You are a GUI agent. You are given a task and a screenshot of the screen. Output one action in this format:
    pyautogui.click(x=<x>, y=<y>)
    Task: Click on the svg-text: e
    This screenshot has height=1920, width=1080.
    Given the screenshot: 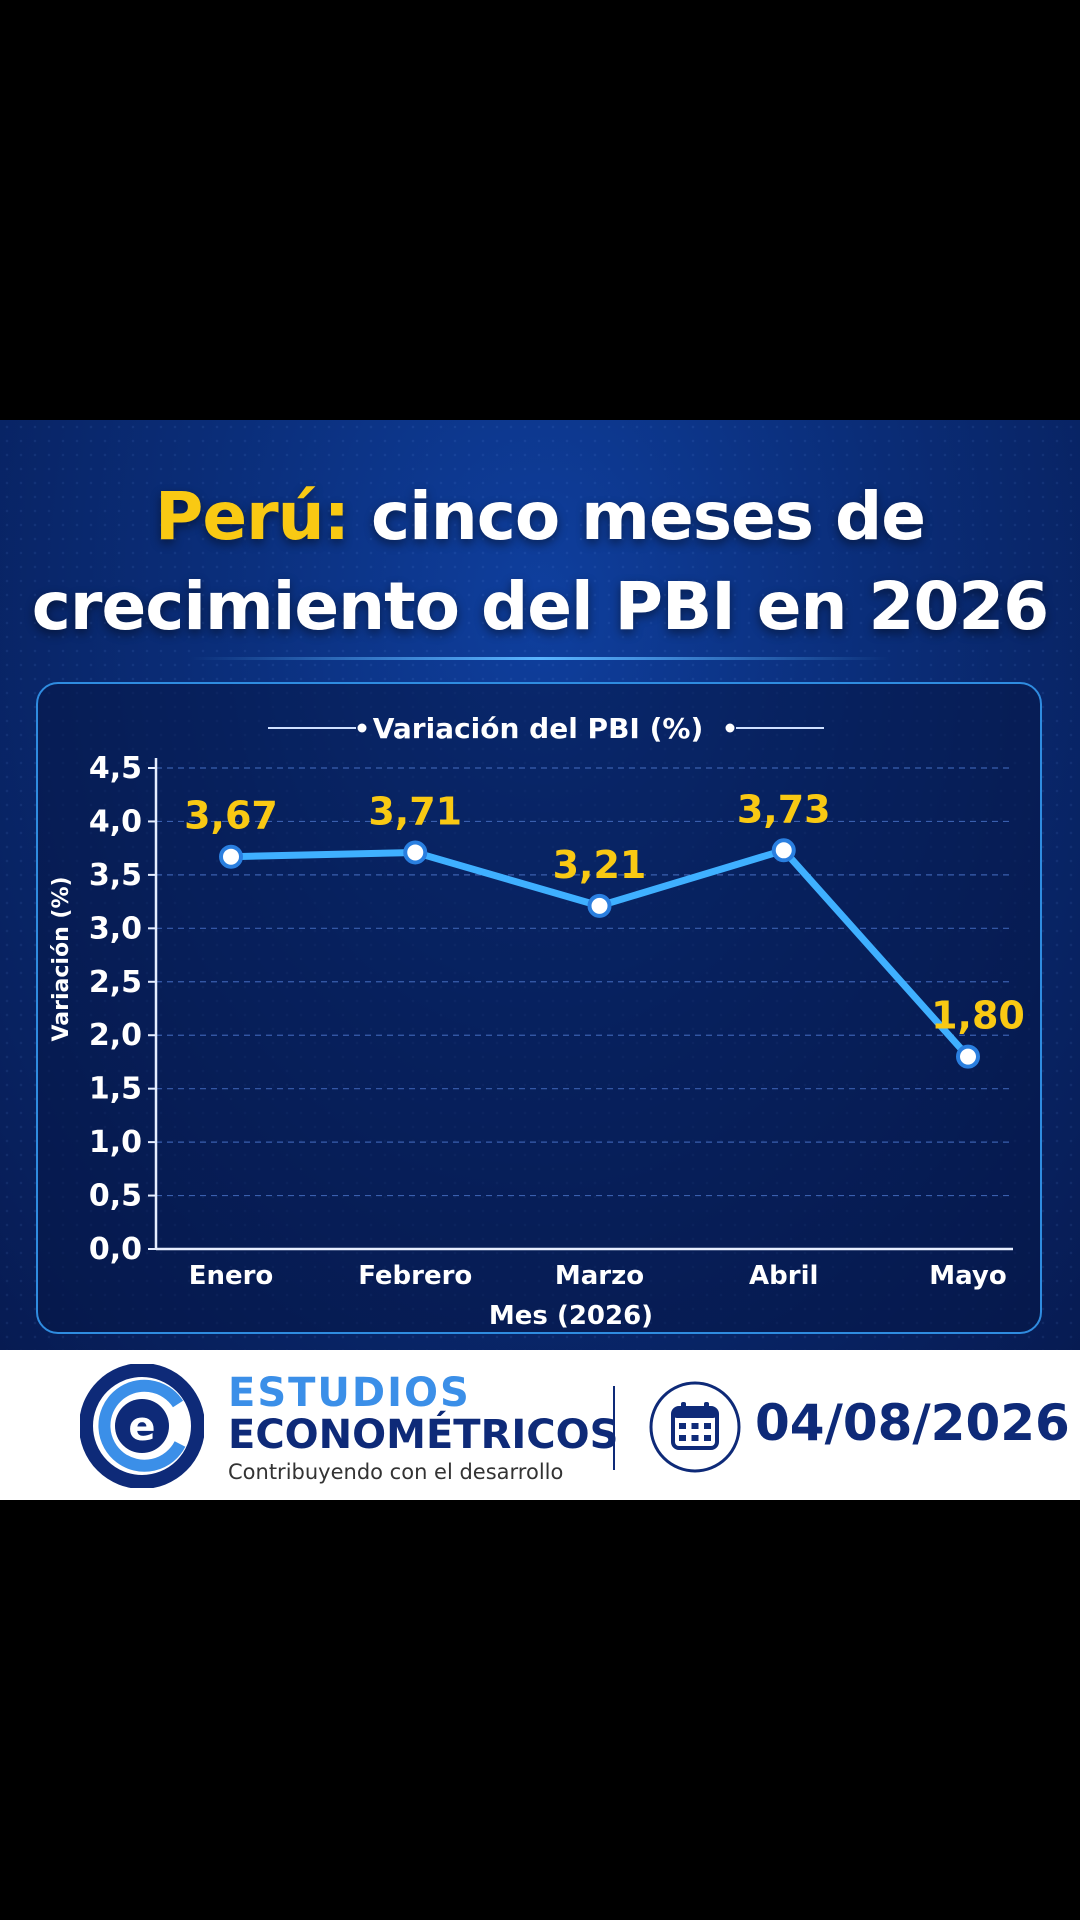 What is the action you would take?
    pyautogui.click(x=141, y=1427)
    